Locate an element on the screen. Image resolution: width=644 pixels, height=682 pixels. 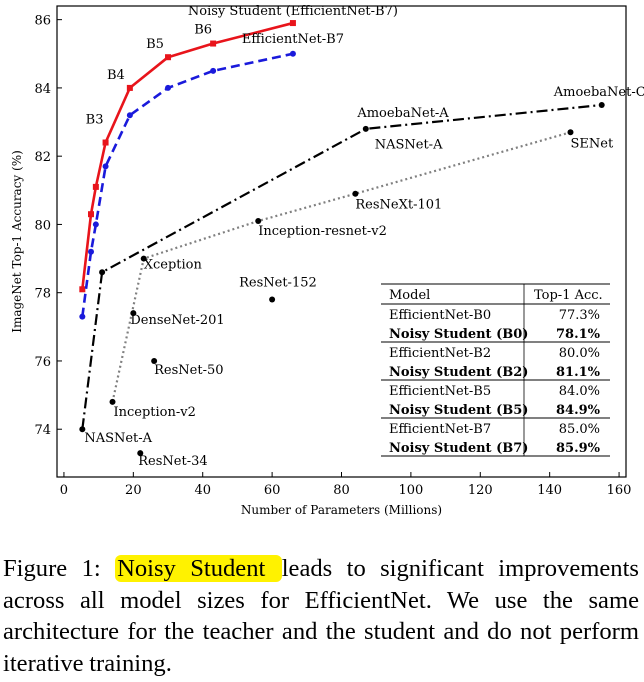
y-tick-label: 84 is located at coordinates (42, 89).